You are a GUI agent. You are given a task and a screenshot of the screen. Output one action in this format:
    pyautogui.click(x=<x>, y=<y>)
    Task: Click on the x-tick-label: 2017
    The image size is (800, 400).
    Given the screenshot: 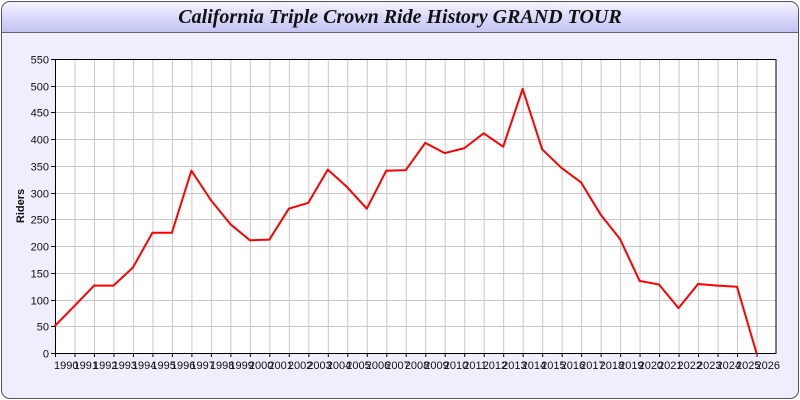 What is the action you would take?
    pyautogui.click(x=592, y=366)
    